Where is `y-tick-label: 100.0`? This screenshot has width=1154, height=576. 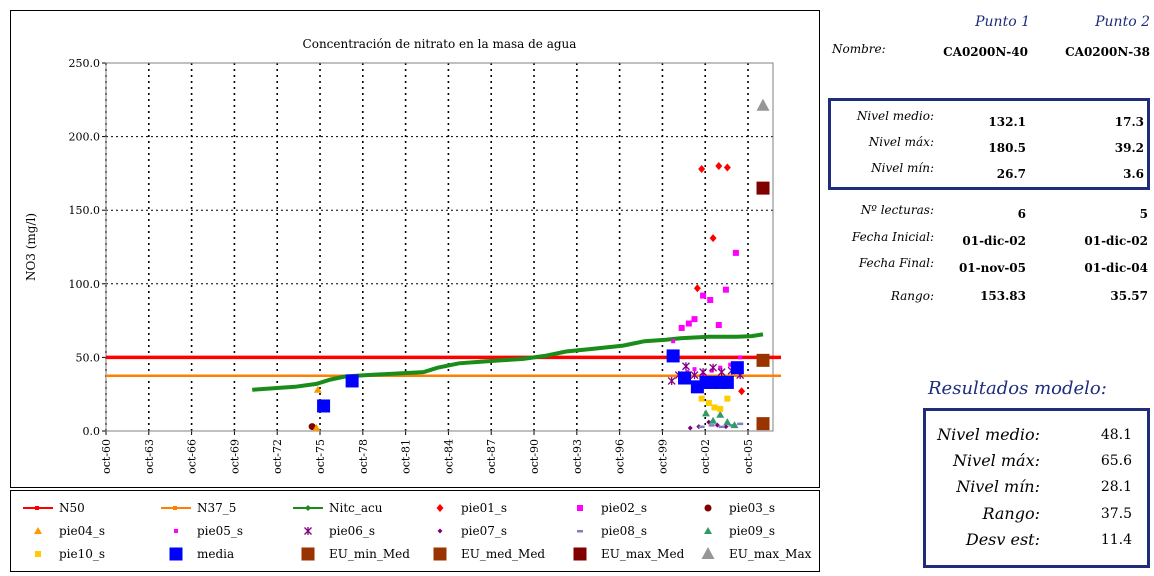
y-tick-label: 100.0 is located at coordinates (85, 284).